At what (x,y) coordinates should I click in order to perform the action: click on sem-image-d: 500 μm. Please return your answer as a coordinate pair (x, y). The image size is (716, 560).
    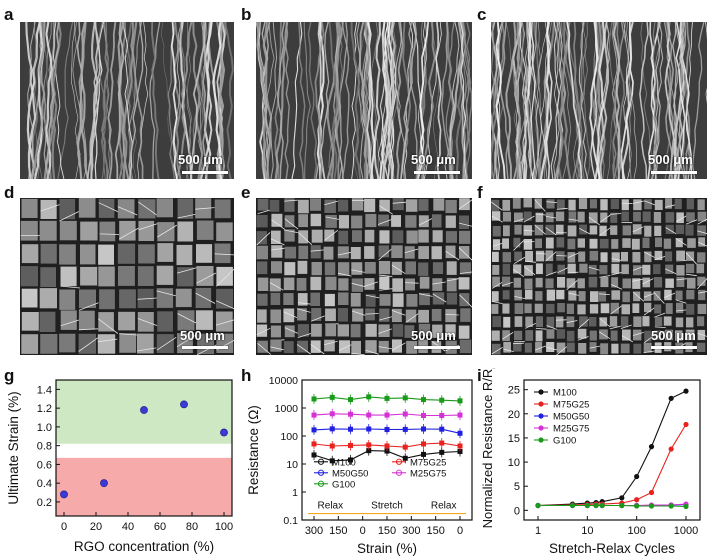
    Looking at the image, I should click on (127, 276).